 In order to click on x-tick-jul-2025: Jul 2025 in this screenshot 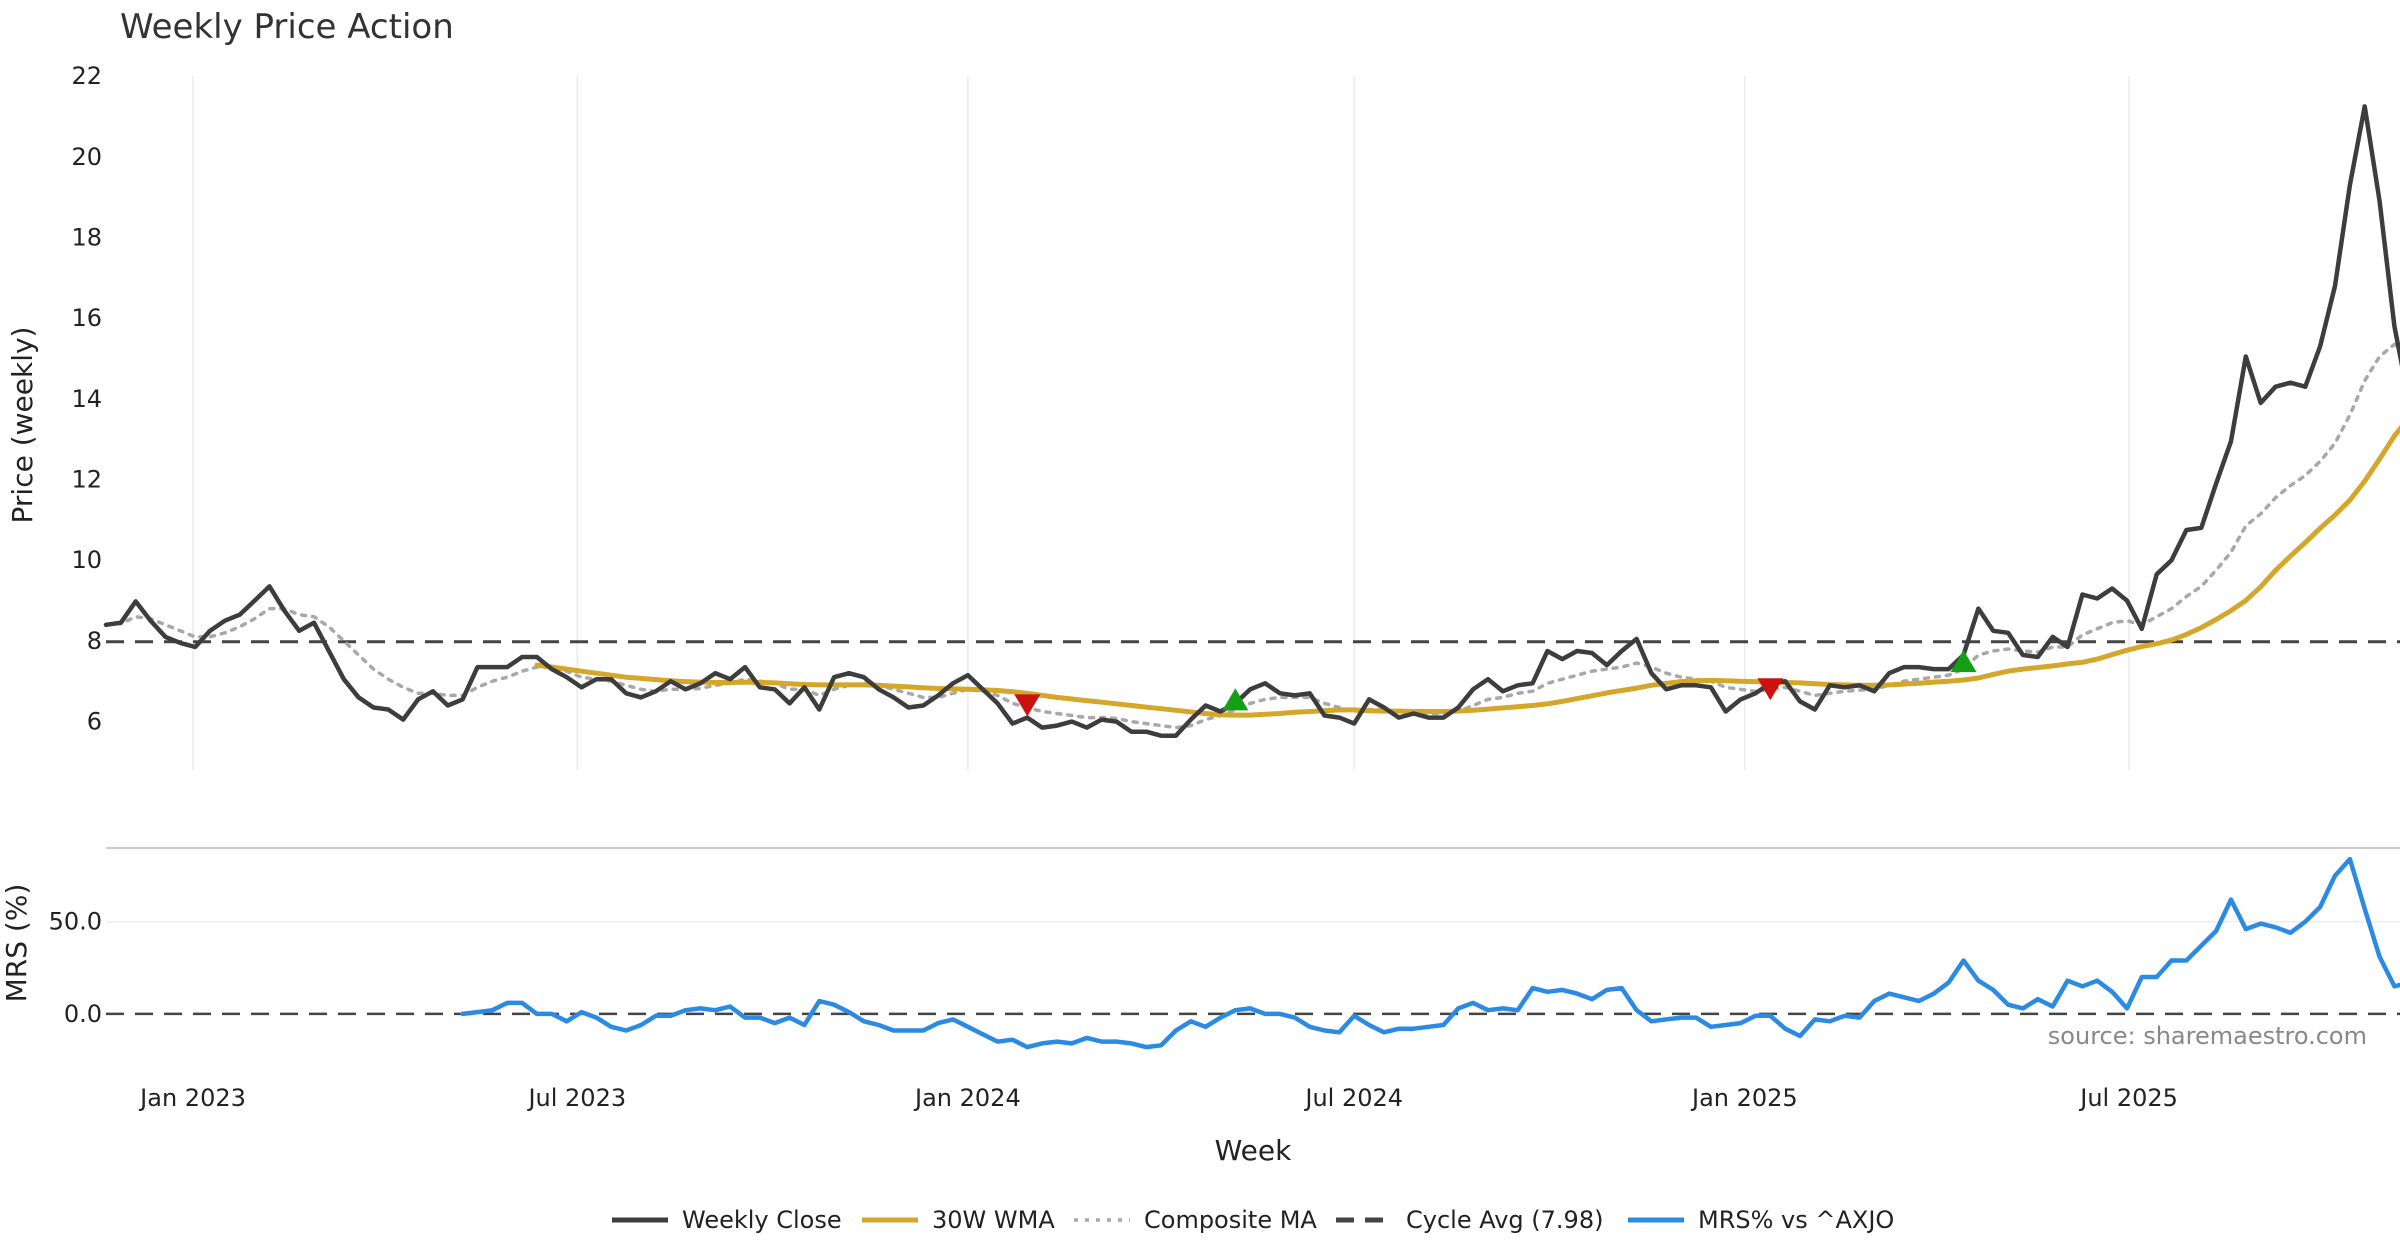, I will do `click(2128, 1098)`.